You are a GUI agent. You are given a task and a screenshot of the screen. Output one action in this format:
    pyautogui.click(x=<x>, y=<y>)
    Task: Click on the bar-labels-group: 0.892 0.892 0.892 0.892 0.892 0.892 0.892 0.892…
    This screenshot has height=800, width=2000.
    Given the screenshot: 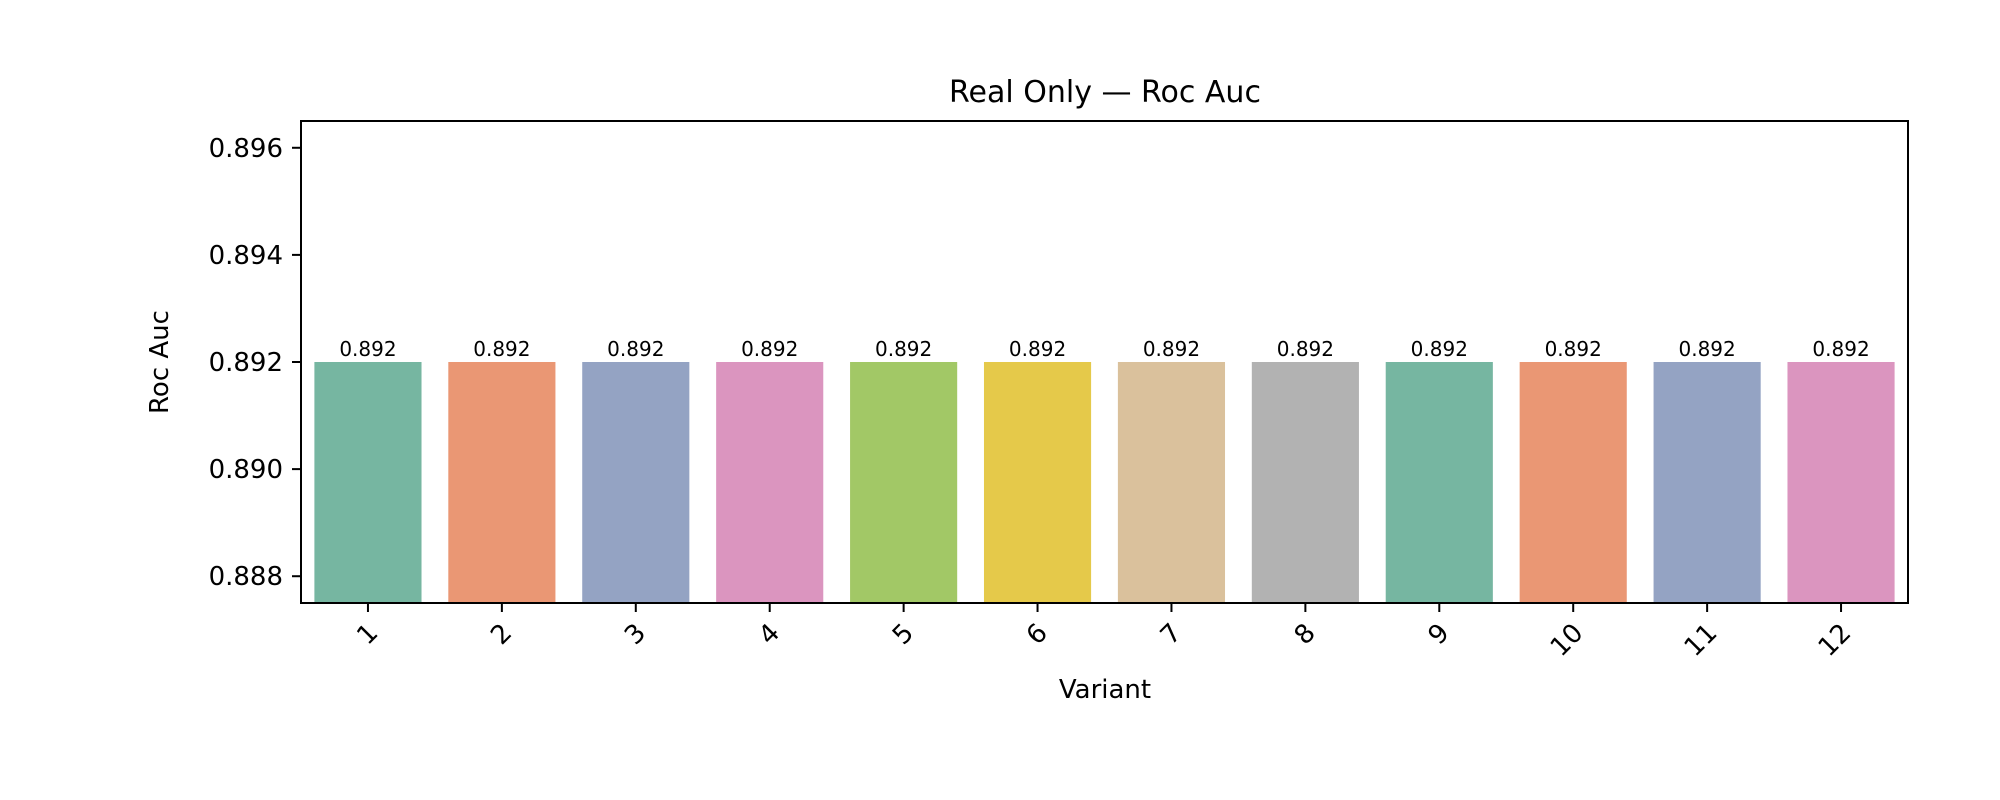 What is the action you would take?
    pyautogui.click(x=1104, y=349)
    